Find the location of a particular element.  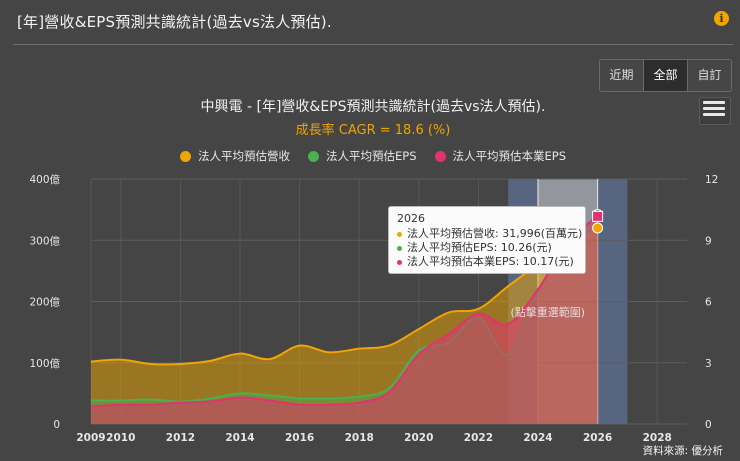

y-right-tick-label: 12 is located at coordinates (711, 180).